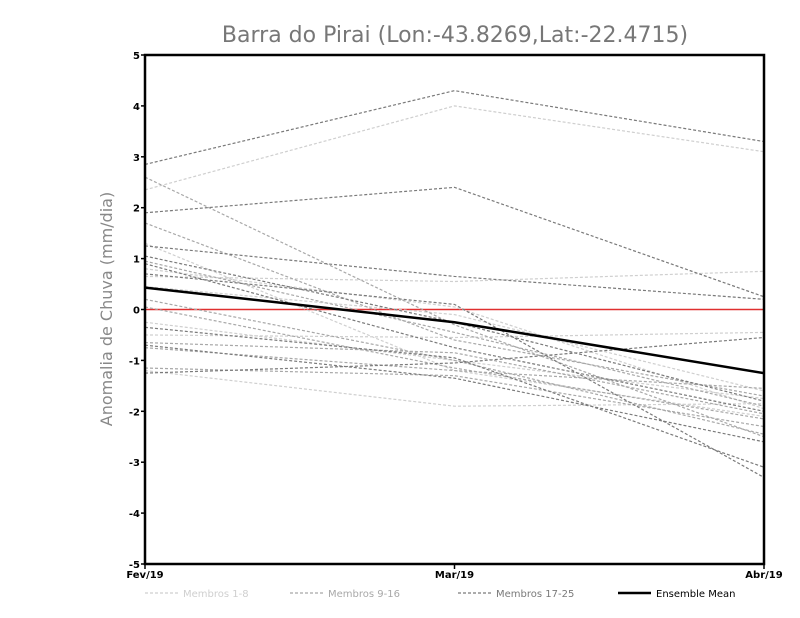 Image resolution: width=800 pixels, height=618 pixels. I want to click on y-tick-label: -5, so click(134, 565).